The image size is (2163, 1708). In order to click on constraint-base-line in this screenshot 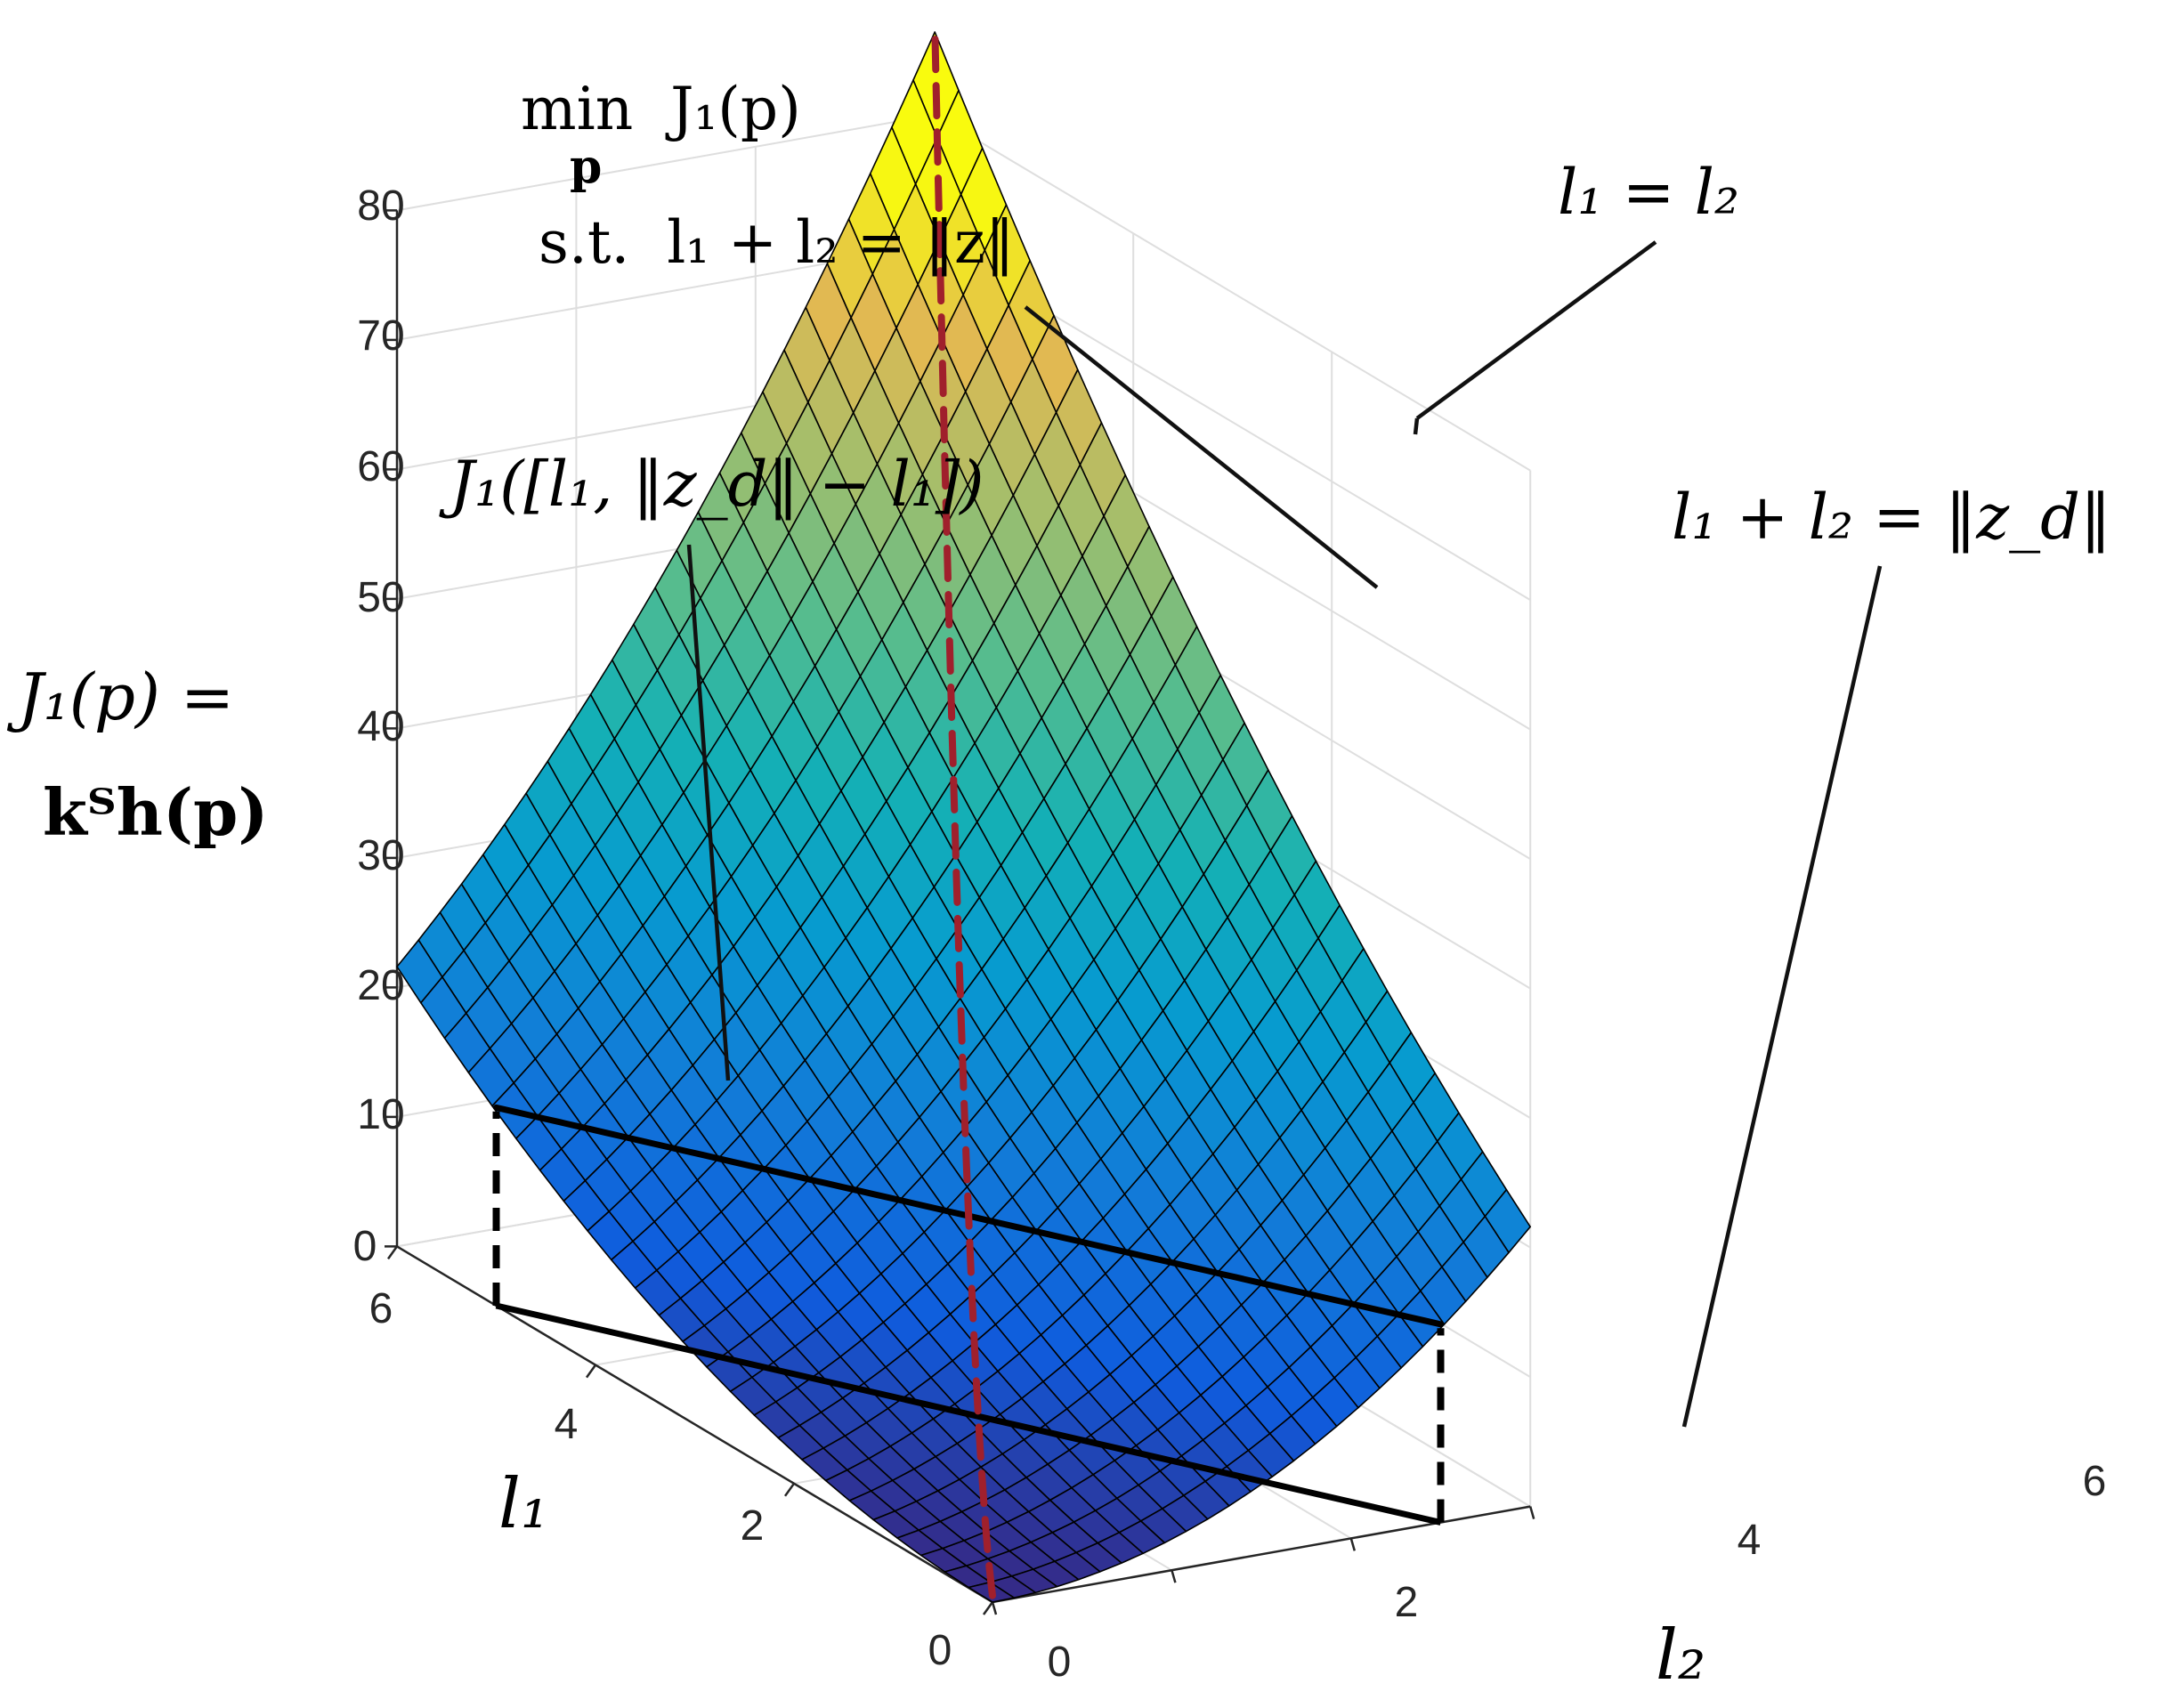, I will do `click(968, 1414)`.